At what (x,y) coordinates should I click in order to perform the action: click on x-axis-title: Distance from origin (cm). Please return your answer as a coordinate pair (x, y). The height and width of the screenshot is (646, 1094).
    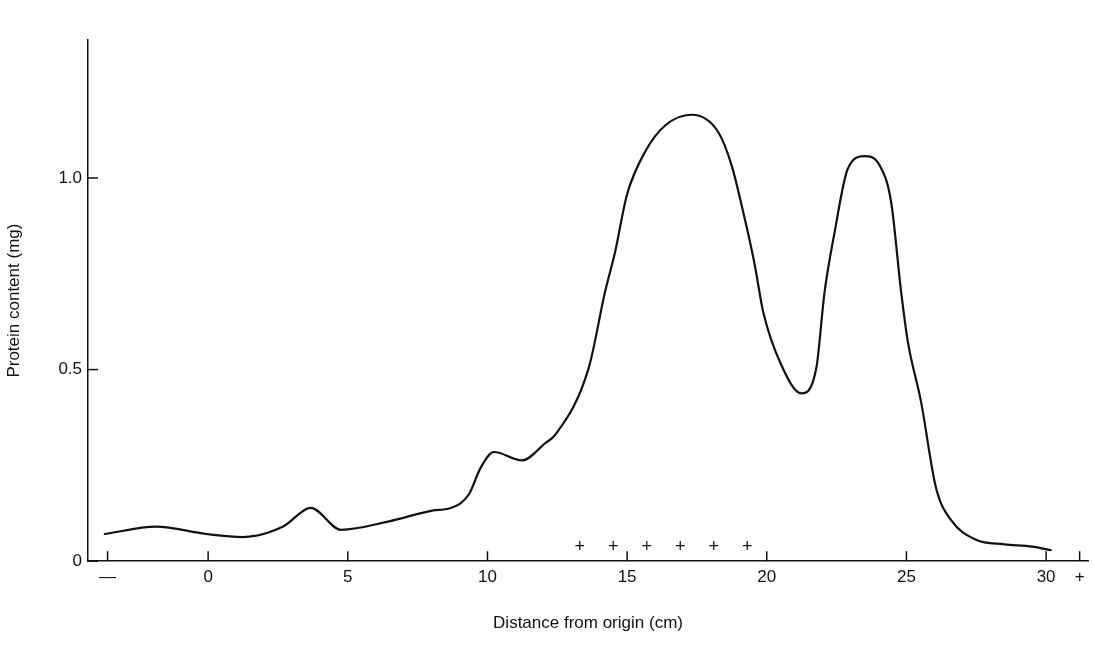
    Looking at the image, I should click on (588, 623).